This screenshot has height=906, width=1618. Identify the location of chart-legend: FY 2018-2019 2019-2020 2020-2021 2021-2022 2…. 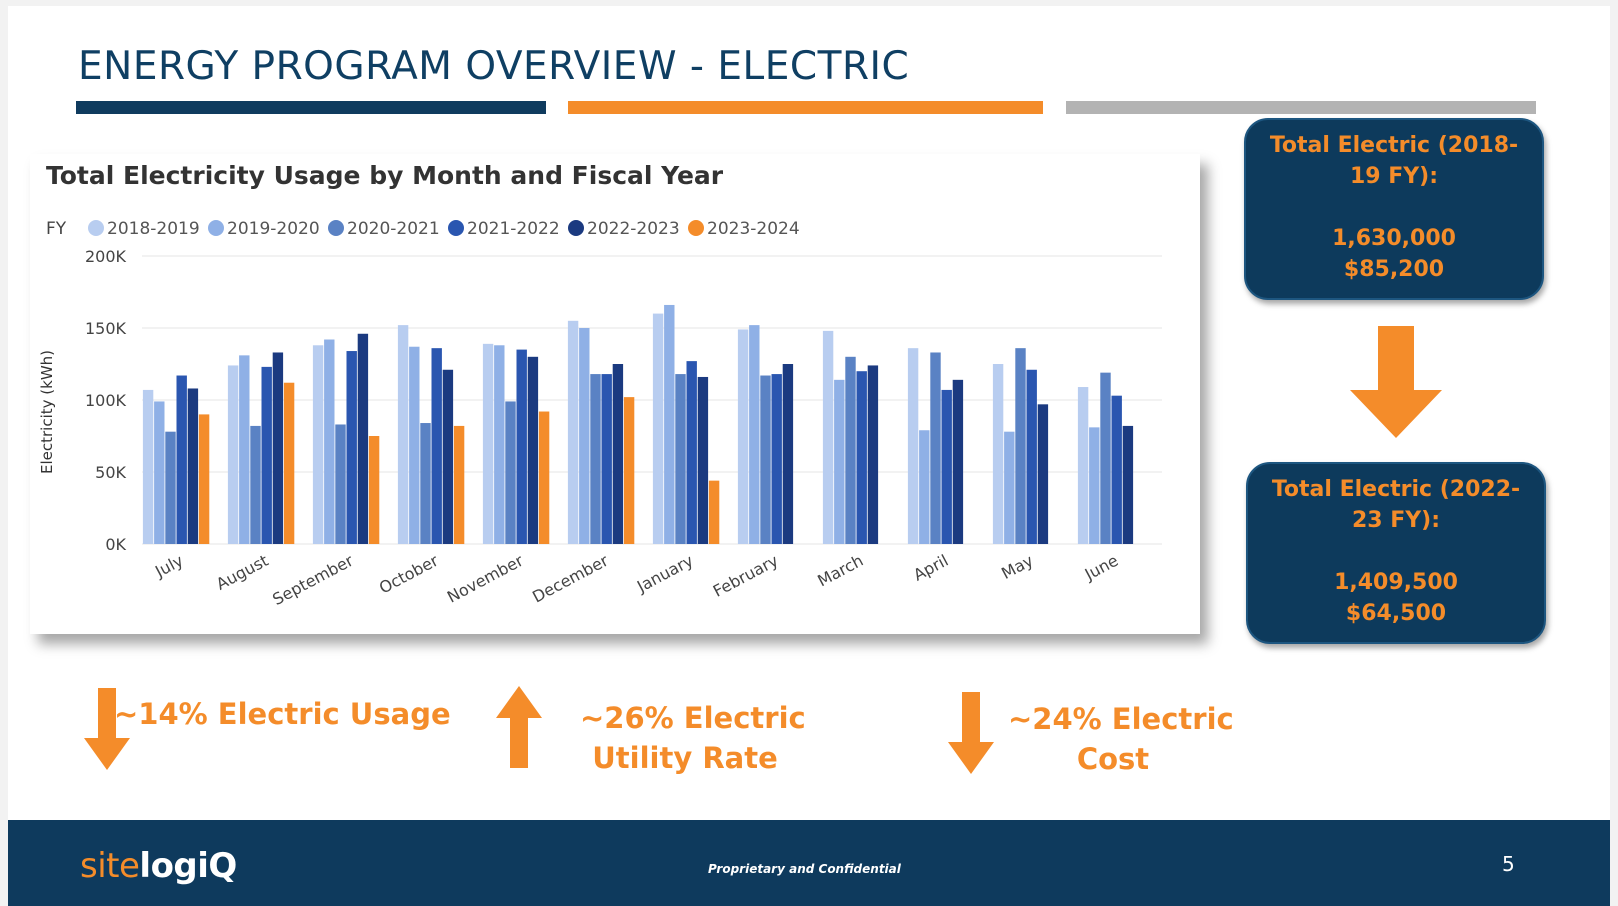
(423, 229).